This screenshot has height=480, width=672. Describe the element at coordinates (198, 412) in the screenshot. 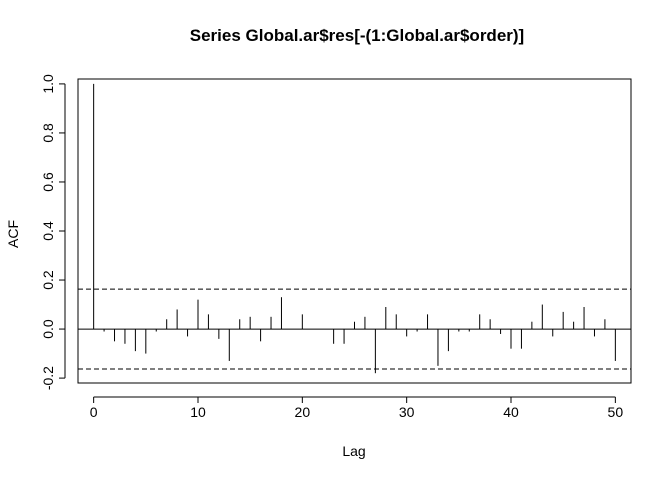

I see `x-tick-label-10: 10` at that location.